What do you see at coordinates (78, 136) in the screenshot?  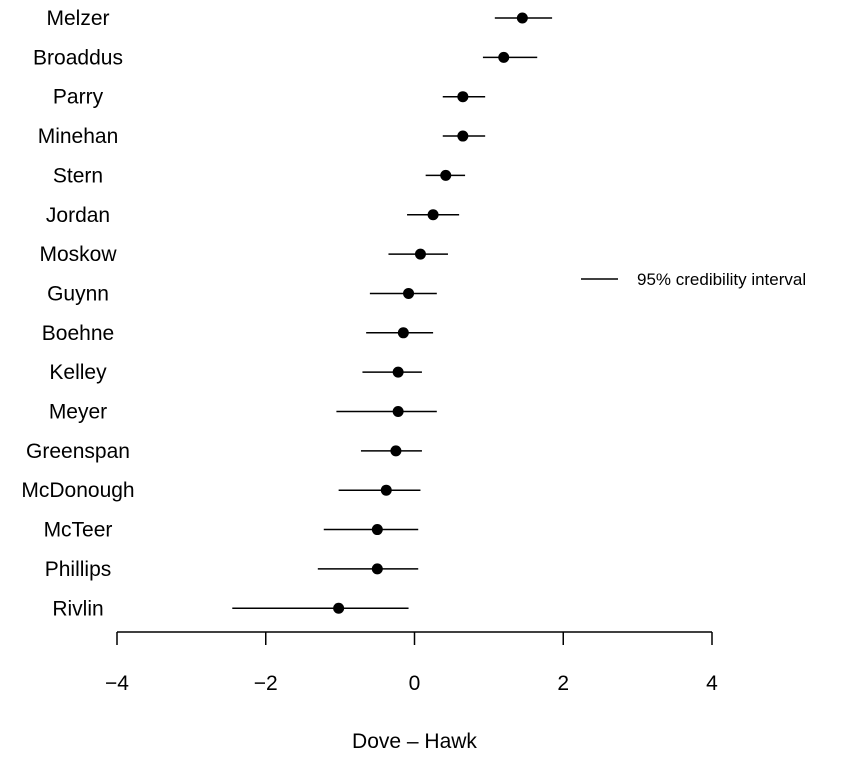 I see `label-minehan: Minehan` at bounding box center [78, 136].